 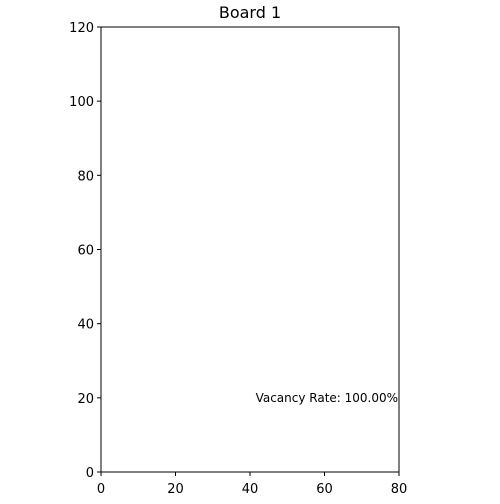 I want to click on x-tick-label: 80, so click(x=399, y=489).